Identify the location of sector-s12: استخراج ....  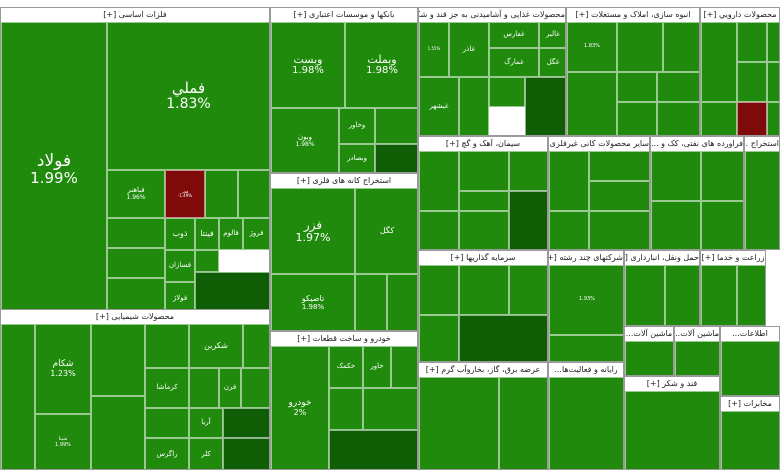
(762, 193).